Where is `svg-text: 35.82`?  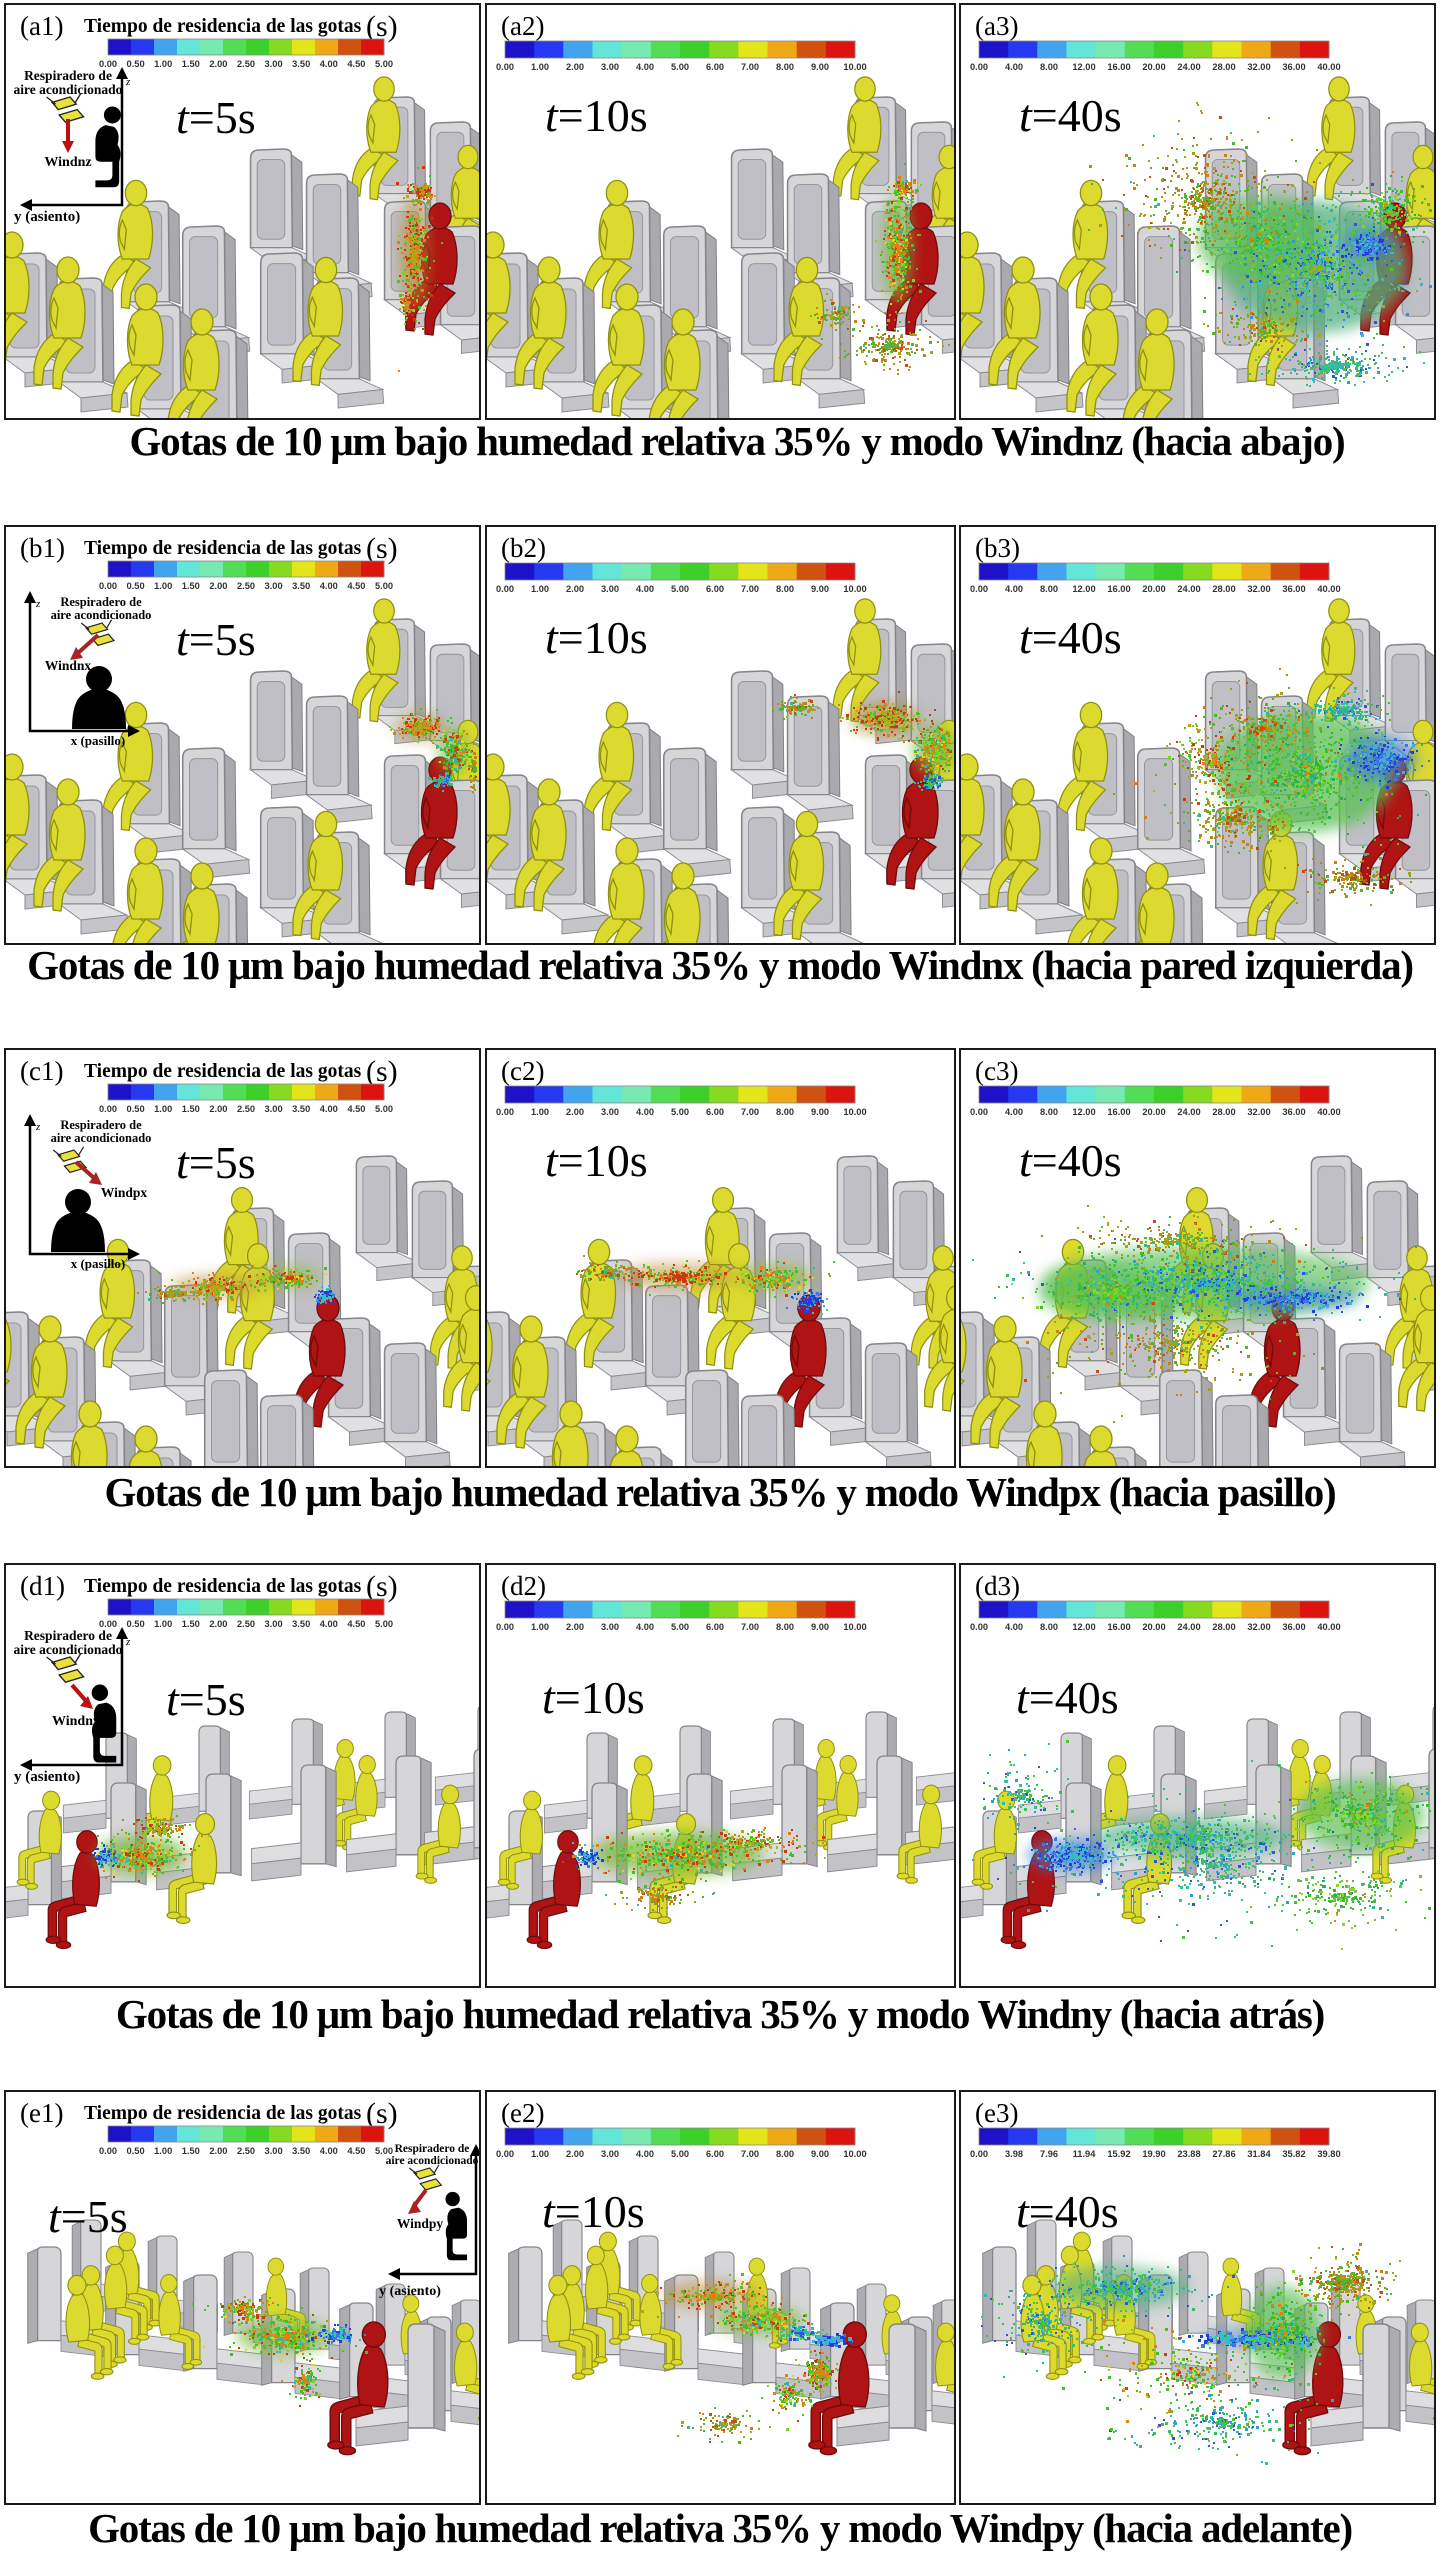 svg-text: 35.82 is located at coordinates (1293, 2154).